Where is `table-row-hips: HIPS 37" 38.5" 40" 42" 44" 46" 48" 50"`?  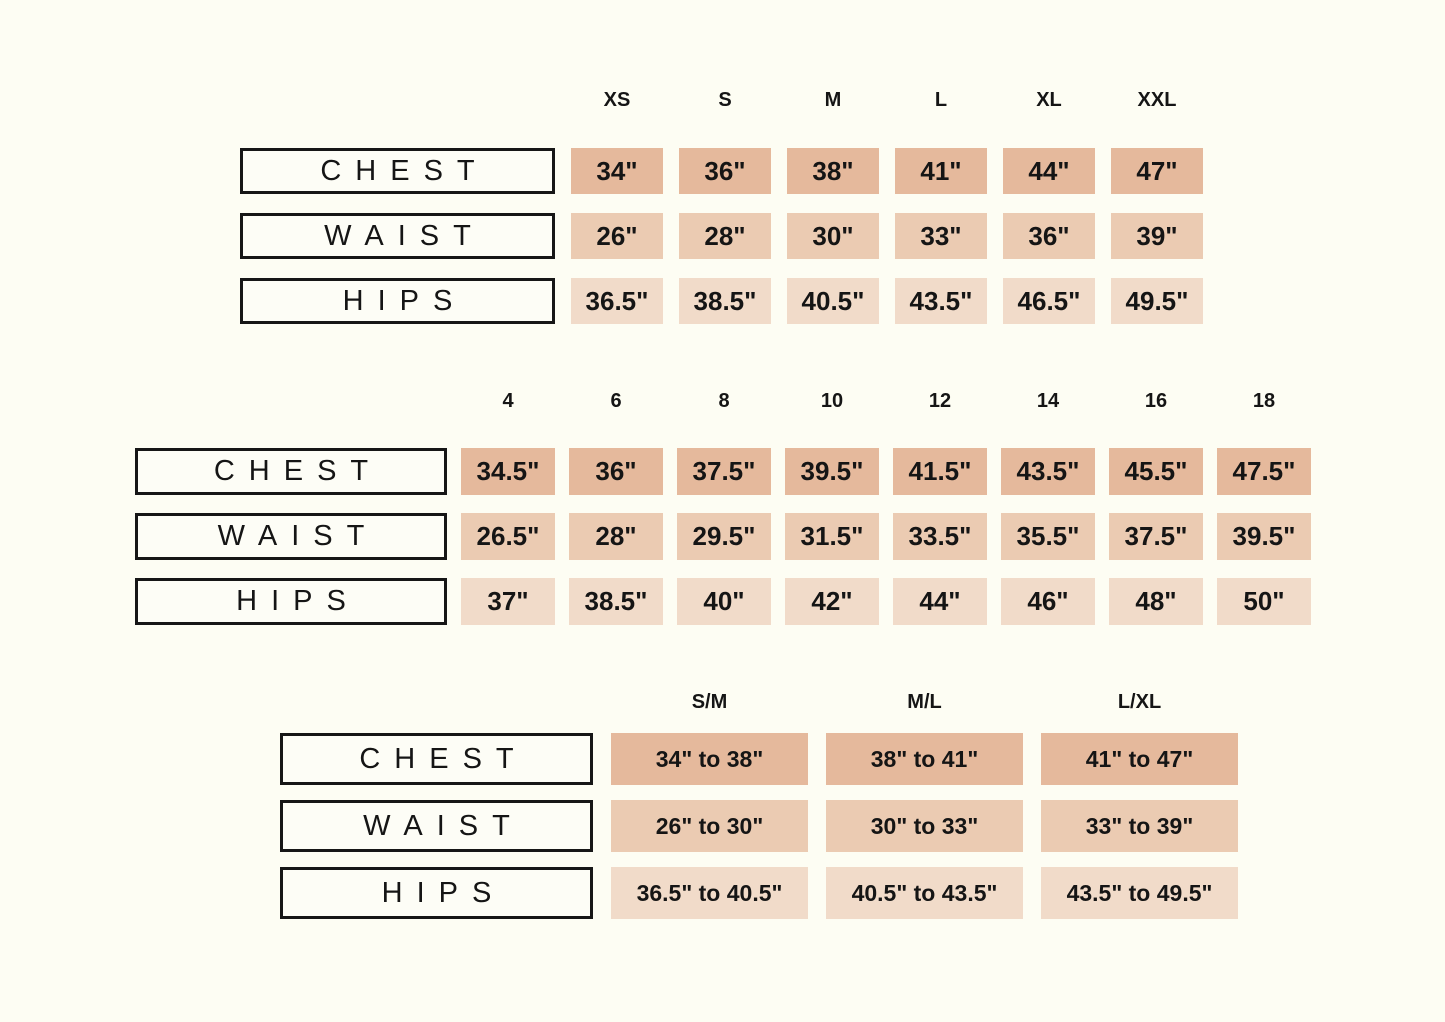
table-row-hips: HIPS 37" 38.5" 40" 42" 44" 46" 48" 50" is located at coordinates (723, 601).